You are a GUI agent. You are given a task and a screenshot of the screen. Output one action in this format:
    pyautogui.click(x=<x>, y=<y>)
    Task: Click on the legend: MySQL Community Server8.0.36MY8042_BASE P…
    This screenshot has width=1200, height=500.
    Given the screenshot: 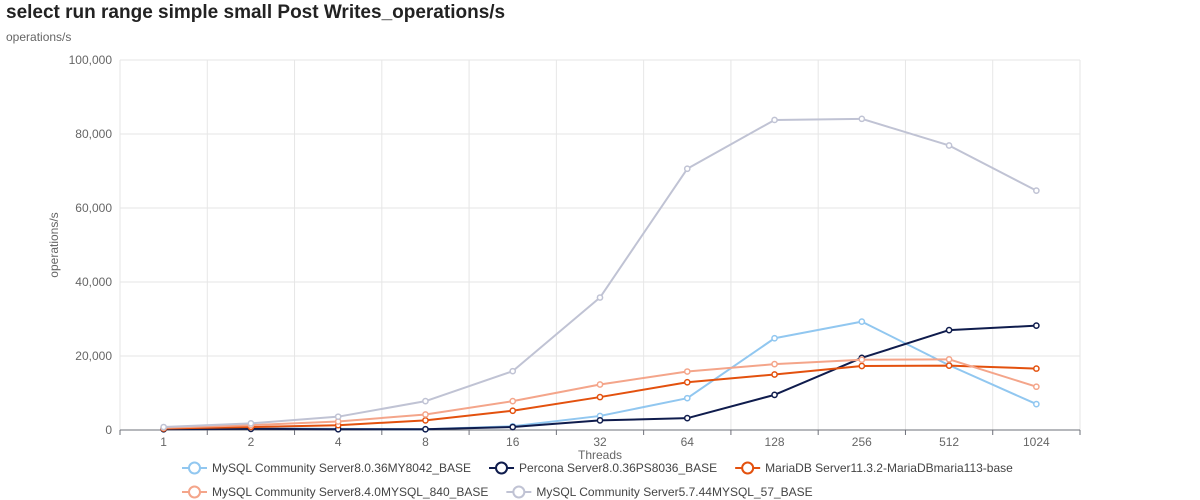 What is the action you would take?
    pyautogui.click(x=597, y=480)
    